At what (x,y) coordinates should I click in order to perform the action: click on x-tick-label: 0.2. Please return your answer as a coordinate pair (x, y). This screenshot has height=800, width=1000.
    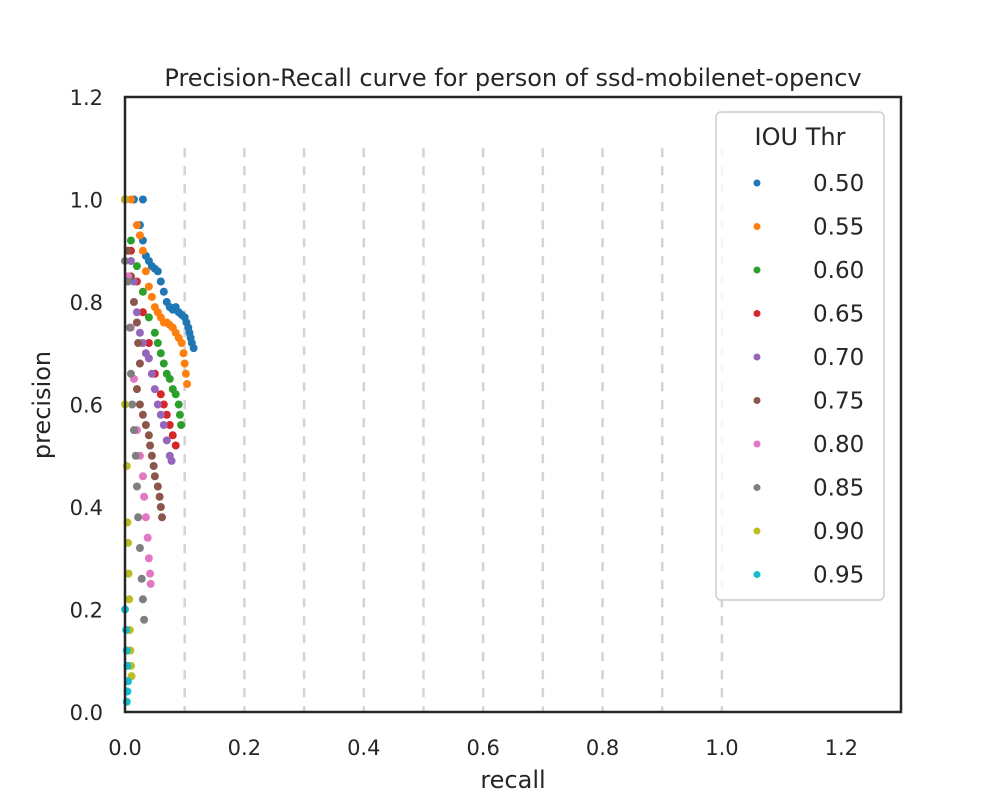
    Looking at the image, I should click on (244, 748).